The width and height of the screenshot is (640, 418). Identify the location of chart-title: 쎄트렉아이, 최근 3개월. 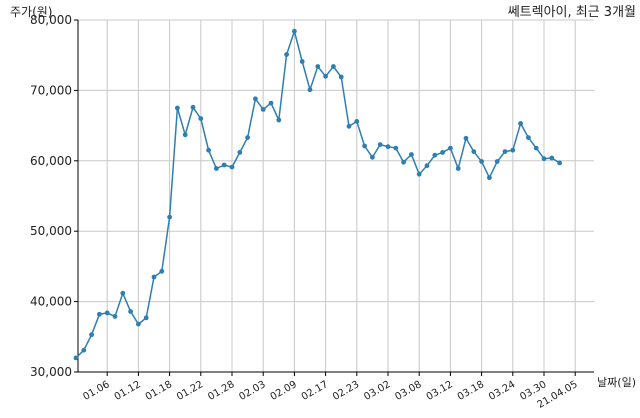
(572, 12).